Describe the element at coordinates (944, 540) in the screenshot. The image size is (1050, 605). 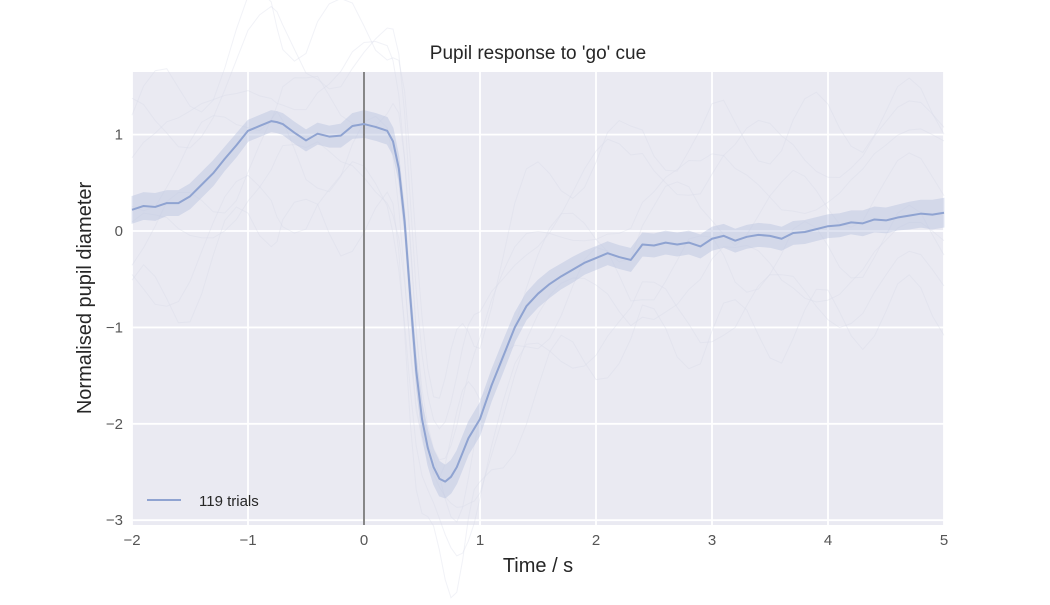
I see `x-tick-label: 5` at that location.